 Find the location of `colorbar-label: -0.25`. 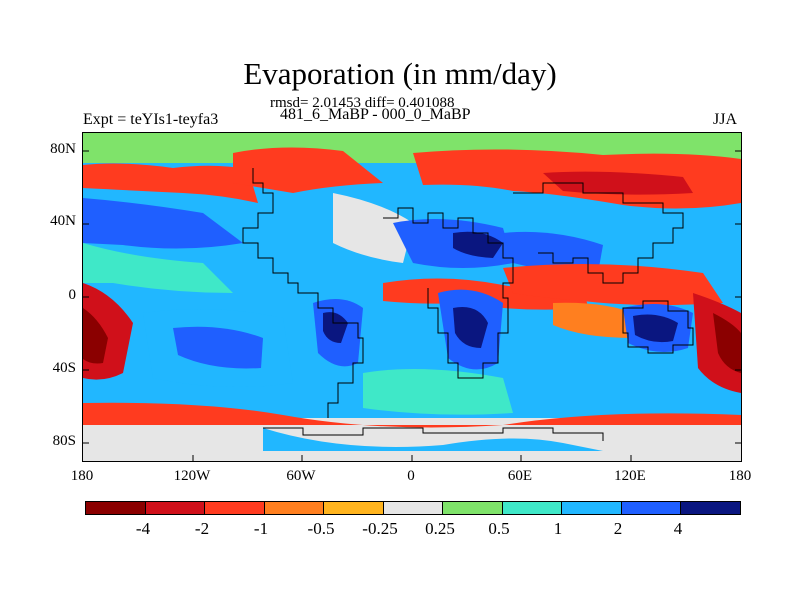

colorbar-label: -0.25 is located at coordinates (380, 528).